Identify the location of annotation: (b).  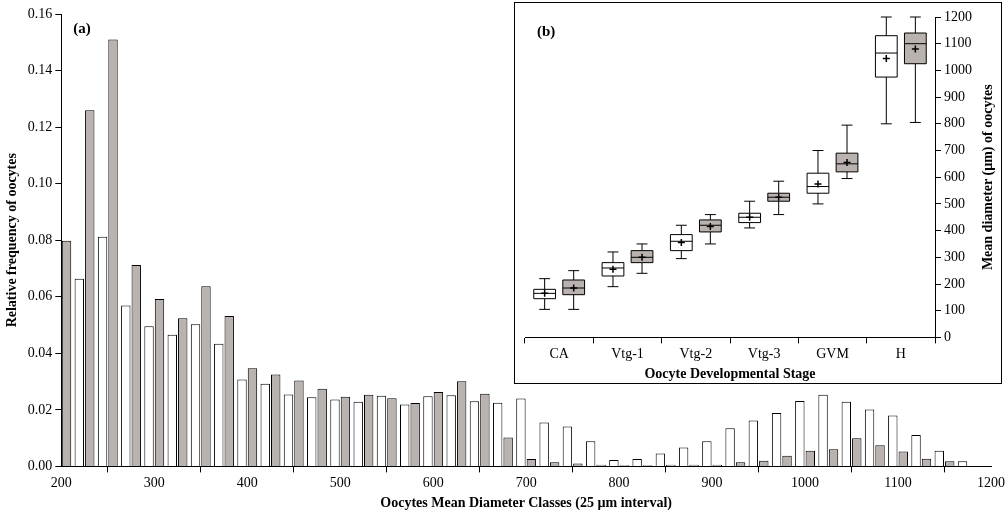
(546, 32).